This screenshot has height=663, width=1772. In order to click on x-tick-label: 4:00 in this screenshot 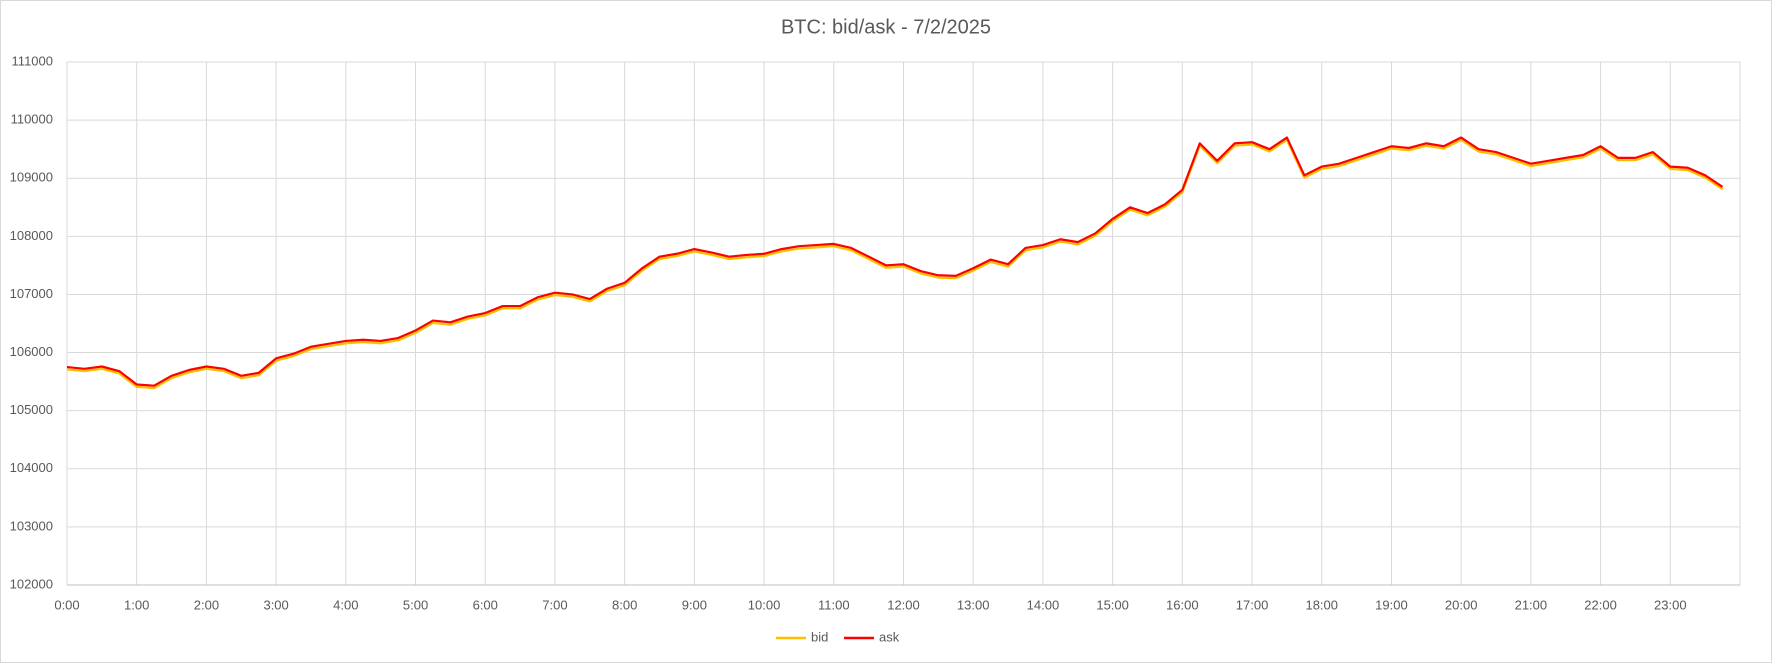, I will do `click(345, 604)`.